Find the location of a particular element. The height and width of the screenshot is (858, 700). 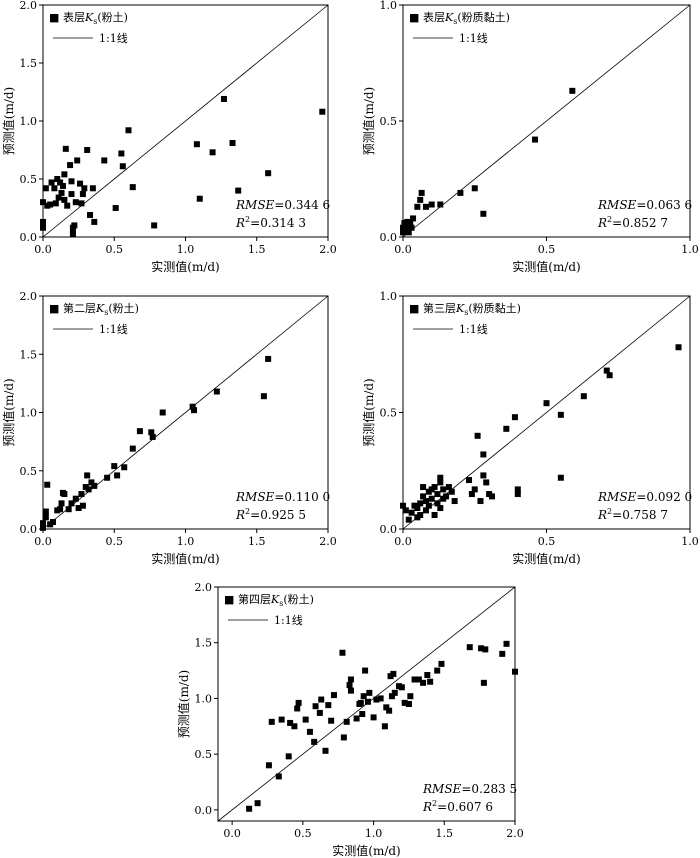

legend-series-label: 表层Ks(粉质黏土) is located at coordinates (466, 18).